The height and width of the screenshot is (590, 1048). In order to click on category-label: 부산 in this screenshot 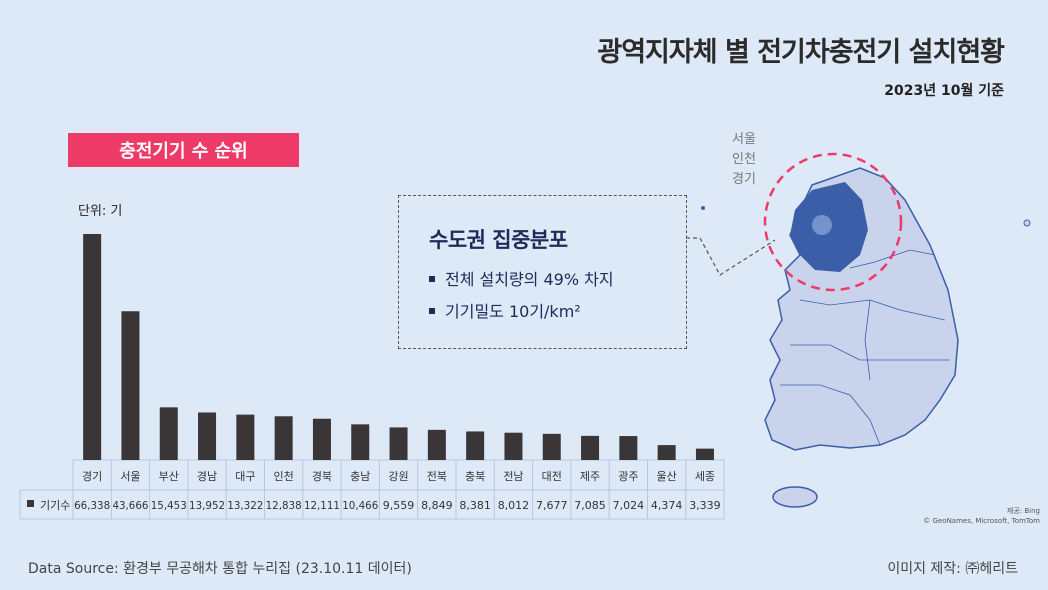, I will do `click(169, 476)`.